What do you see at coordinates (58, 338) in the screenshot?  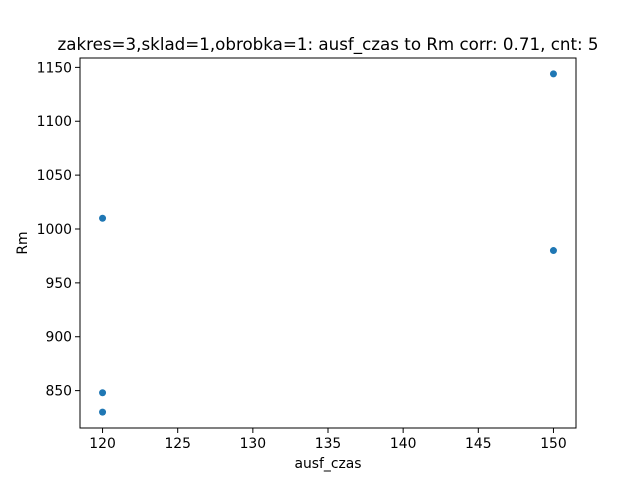 I see `y-tick-label: 900` at bounding box center [58, 338].